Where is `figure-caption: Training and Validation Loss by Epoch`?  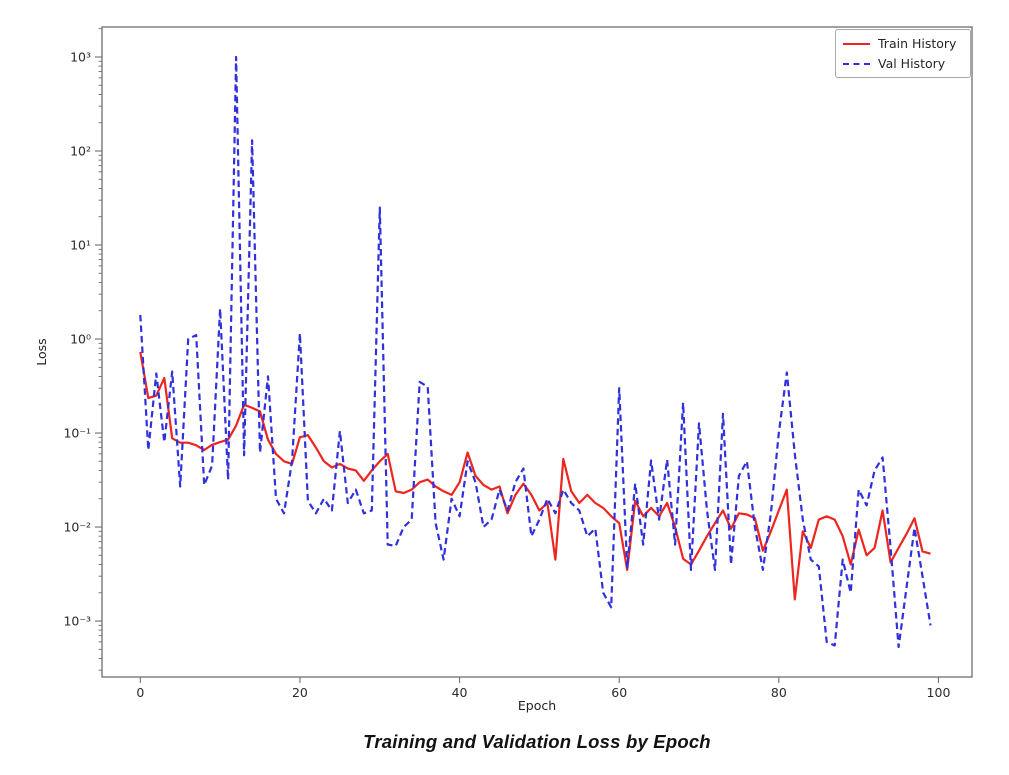 figure-caption: Training and Validation Loss by Epoch is located at coordinates (537, 741).